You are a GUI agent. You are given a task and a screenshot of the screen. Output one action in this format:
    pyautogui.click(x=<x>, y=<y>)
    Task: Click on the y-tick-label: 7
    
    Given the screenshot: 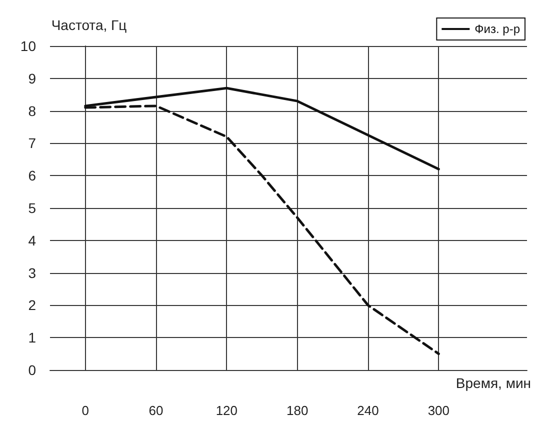 What is the action you would take?
    pyautogui.click(x=32, y=143)
    